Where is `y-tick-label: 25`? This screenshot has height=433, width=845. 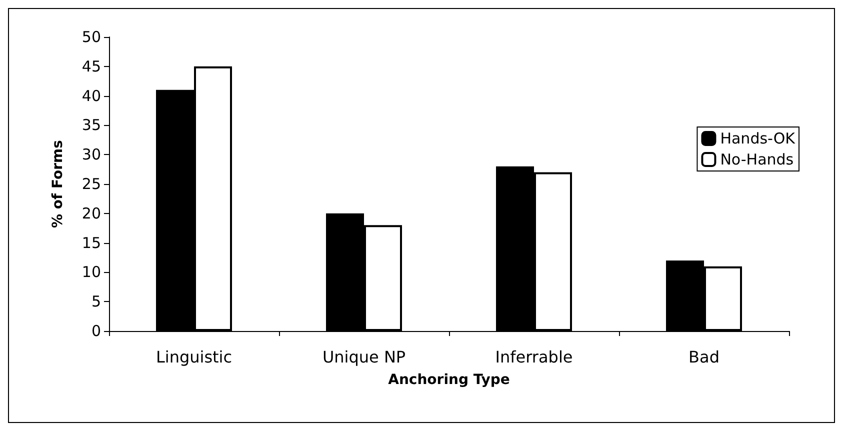 y-tick-label: 25 is located at coordinates (91, 184).